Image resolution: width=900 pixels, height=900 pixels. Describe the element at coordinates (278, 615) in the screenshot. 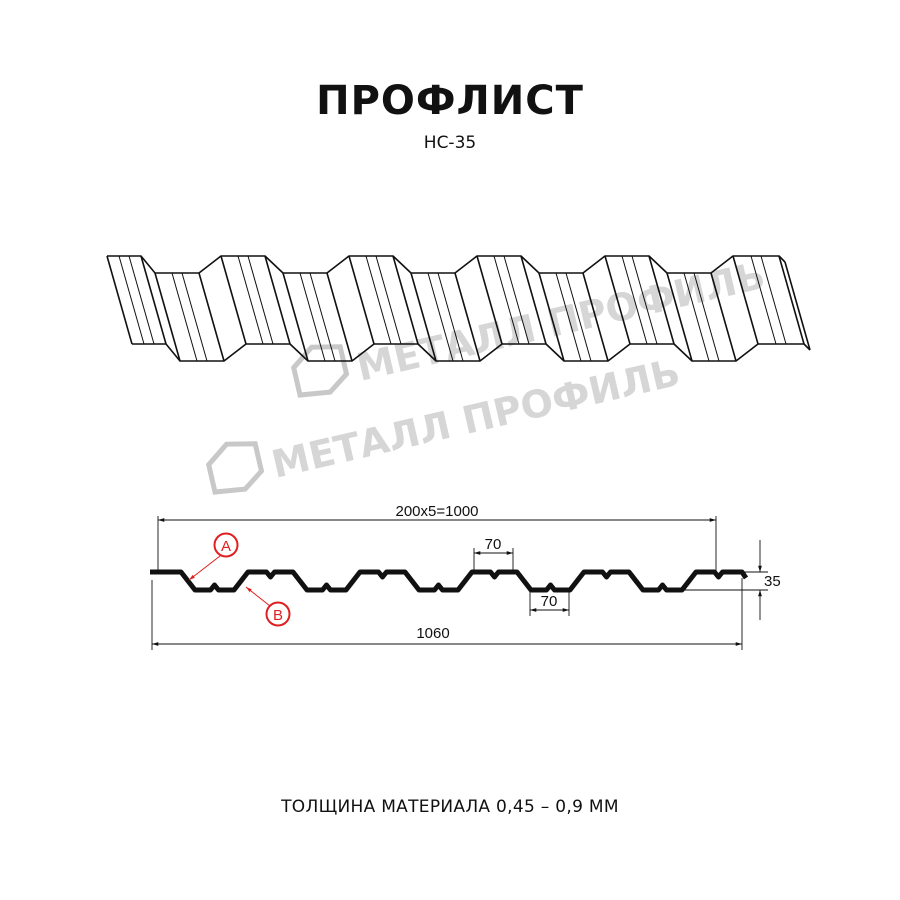

I see `callout-b-label: B` at that location.